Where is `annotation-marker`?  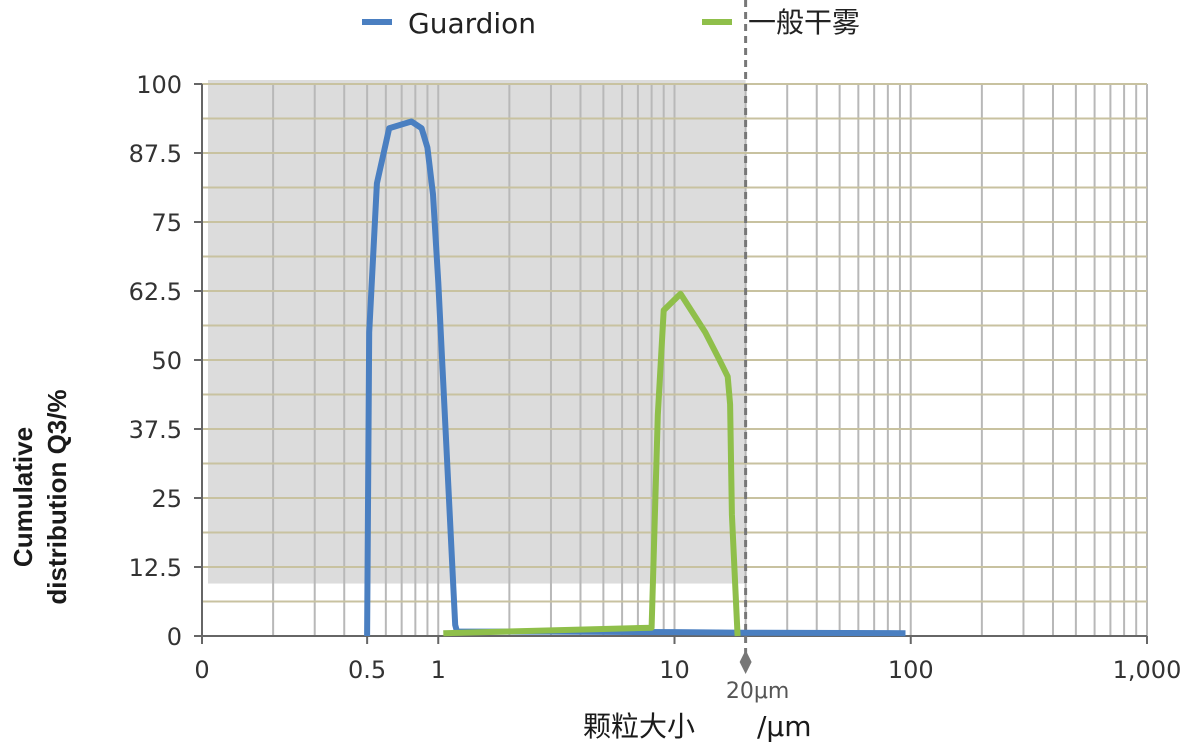 annotation-marker is located at coordinates (745, 662).